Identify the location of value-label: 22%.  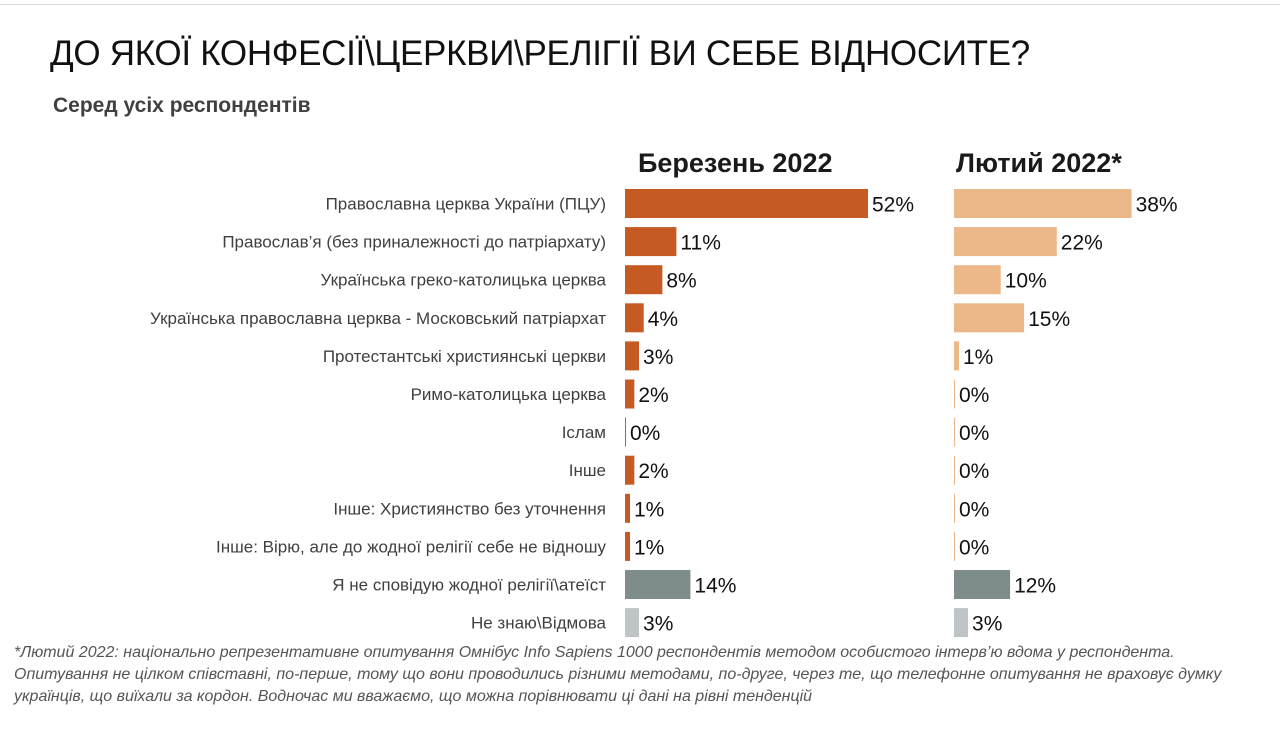
(1082, 243).